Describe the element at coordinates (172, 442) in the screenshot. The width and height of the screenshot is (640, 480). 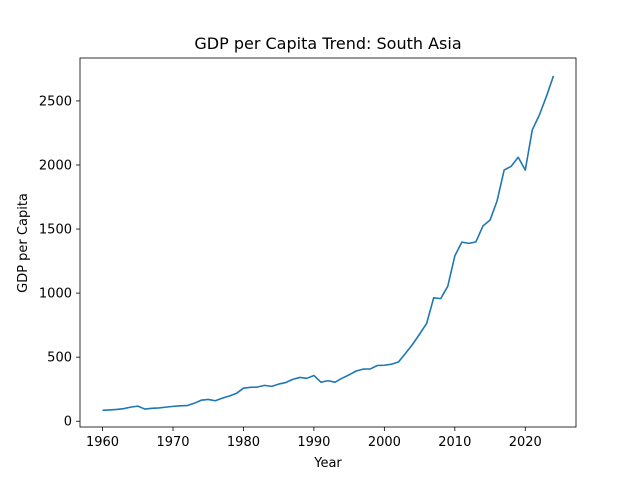
I see `x-tick-label: 1970` at that location.